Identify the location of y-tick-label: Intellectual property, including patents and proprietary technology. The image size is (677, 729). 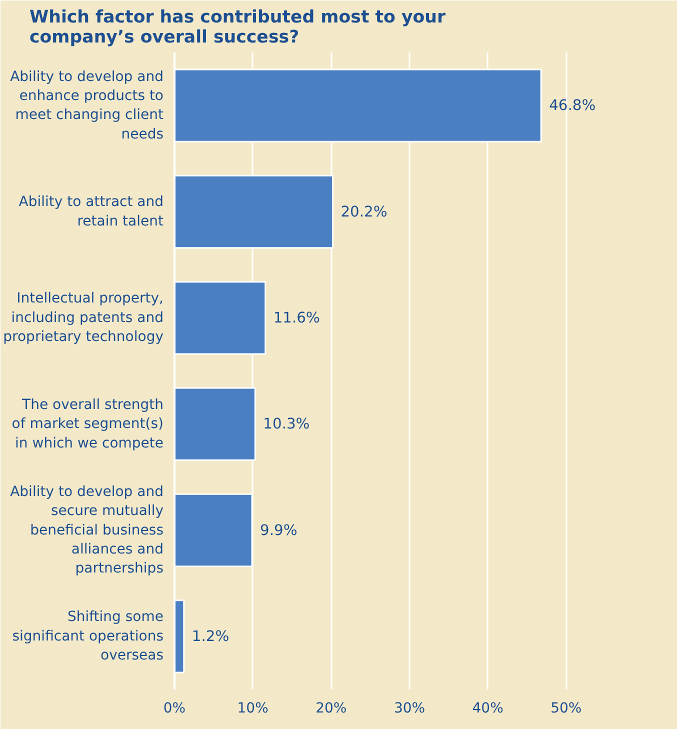
(83, 318).